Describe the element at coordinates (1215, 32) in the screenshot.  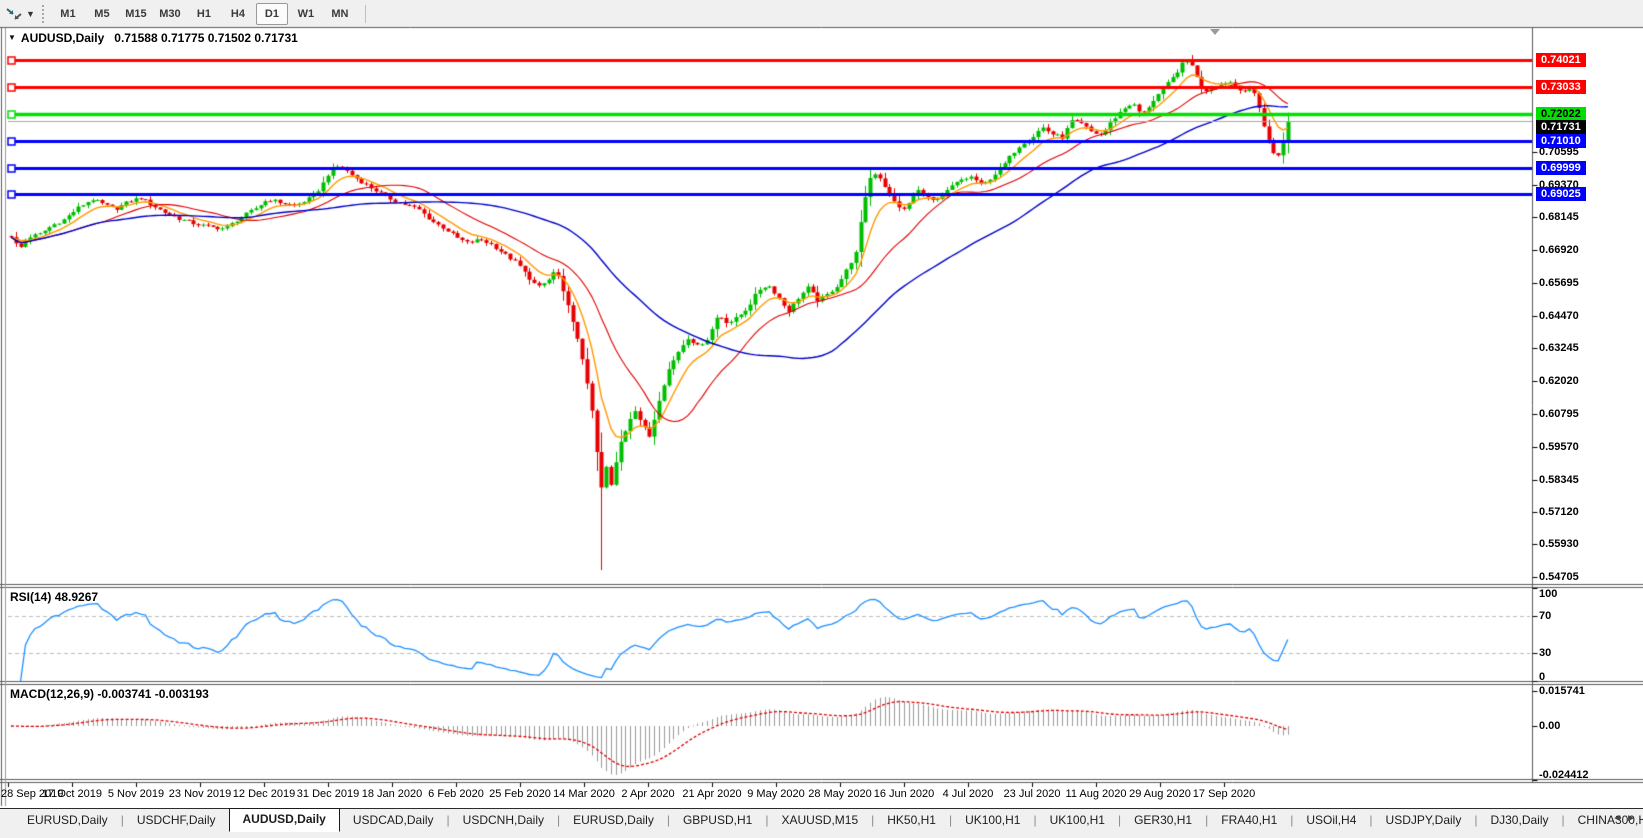
I see `chart-shift-marker-icon` at that location.